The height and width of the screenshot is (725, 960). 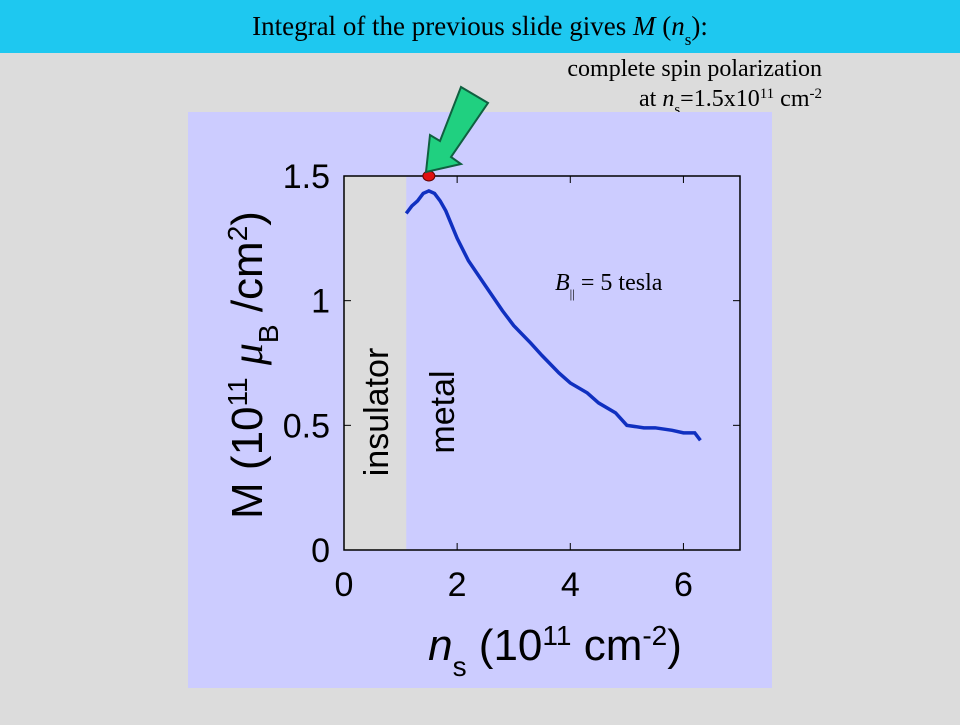 What do you see at coordinates (792, 99) in the screenshot?
I see `annotation-part: cm` at bounding box center [792, 99].